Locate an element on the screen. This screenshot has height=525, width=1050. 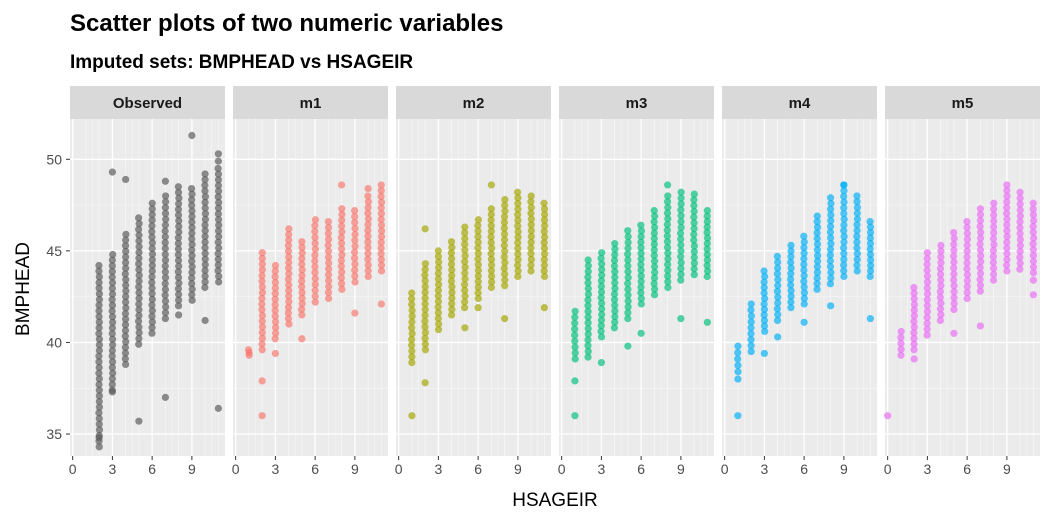
panel-background is located at coordinates (799, 287).